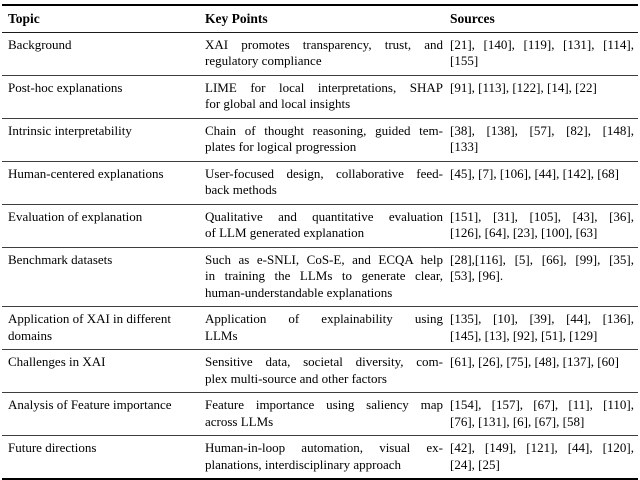  What do you see at coordinates (89, 327) in the screenshot?
I see `topic-cell: Application of XAI in different domains` at bounding box center [89, 327].